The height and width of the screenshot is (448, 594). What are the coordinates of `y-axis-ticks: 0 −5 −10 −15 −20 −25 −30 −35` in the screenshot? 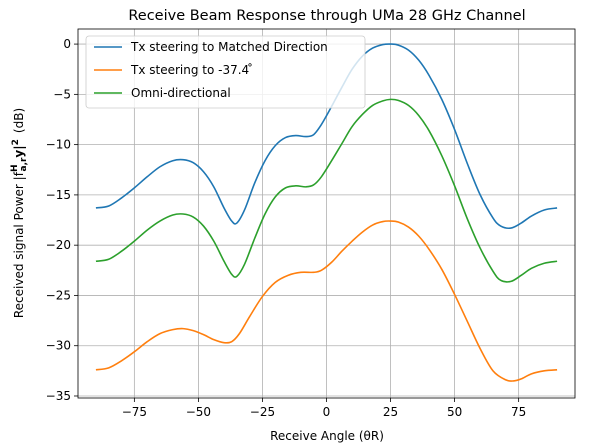 It's located at (62, 220).